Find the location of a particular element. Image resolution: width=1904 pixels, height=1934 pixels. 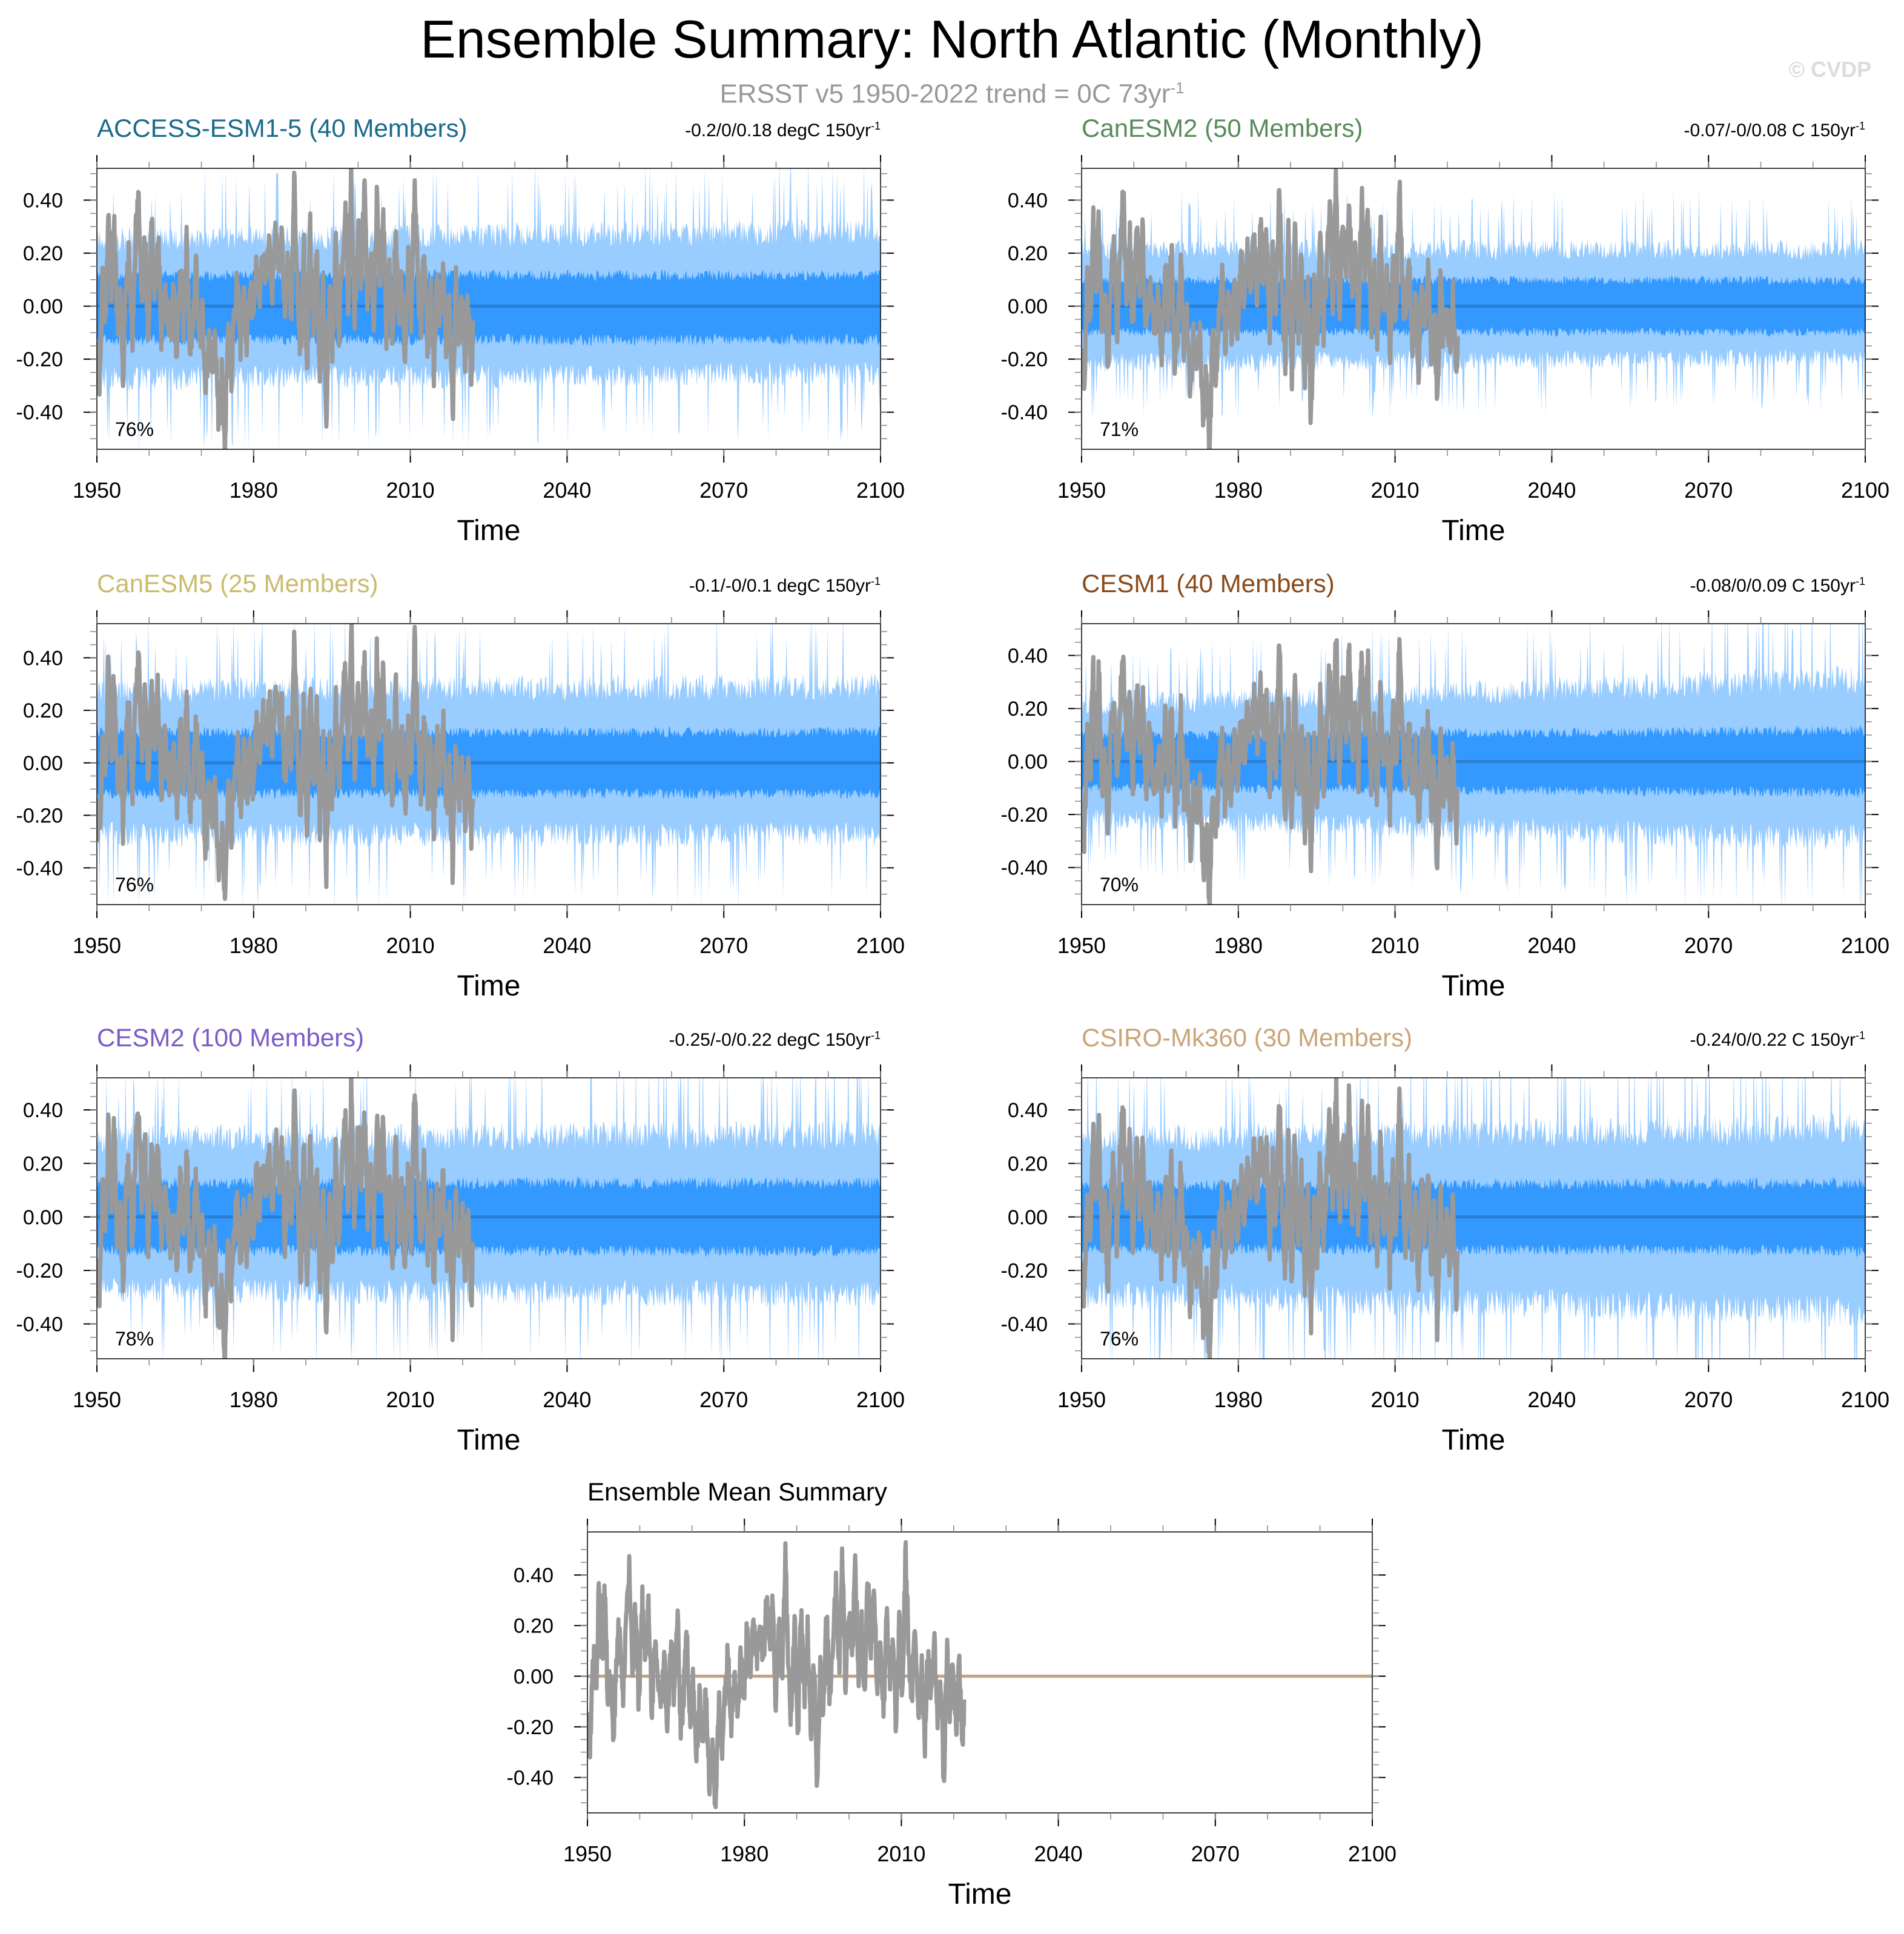

panel-title: CESM1 (40 Members) is located at coordinates (1208, 583).